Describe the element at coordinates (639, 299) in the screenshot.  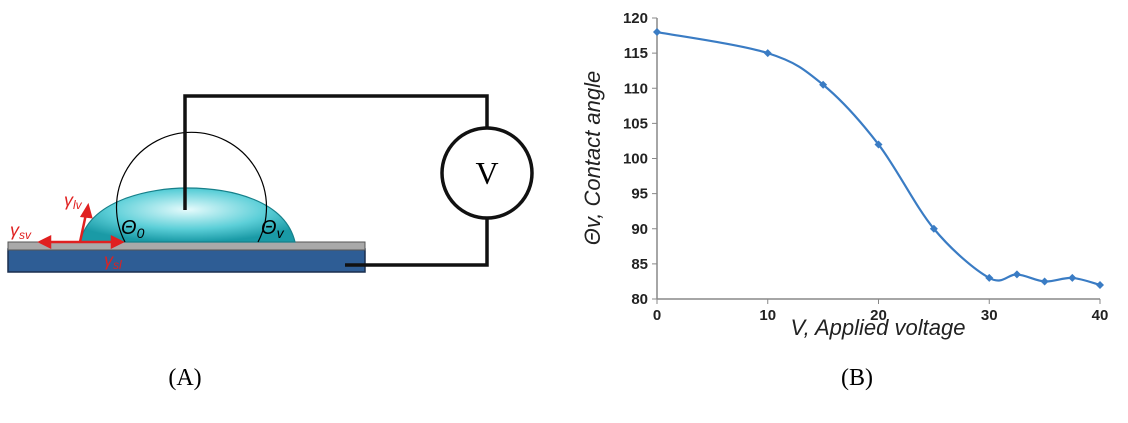
I see `y-tick-label: 80` at that location.